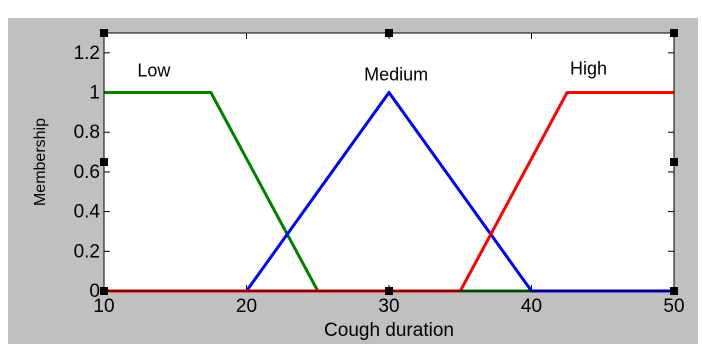  I want to click on y-axis-label: Membership, so click(40, 162).